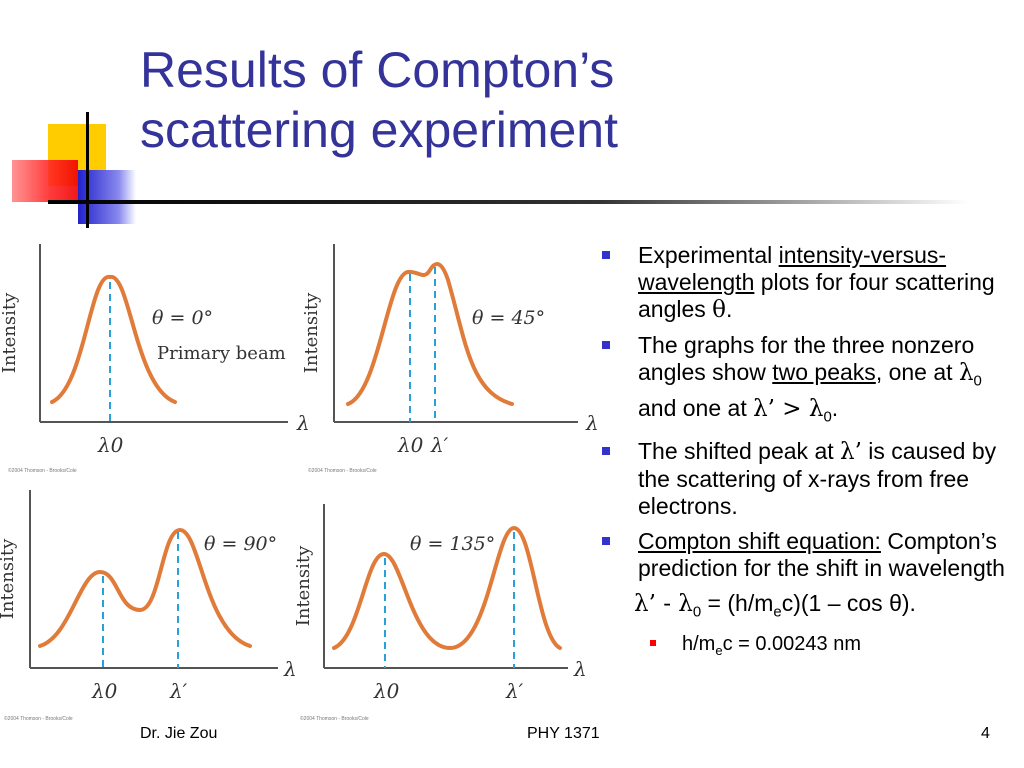 The height and width of the screenshot is (768, 1024). What do you see at coordinates (653, 642) in the screenshot?
I see `sub-bullet-marker` at bounding box center [653, 642].